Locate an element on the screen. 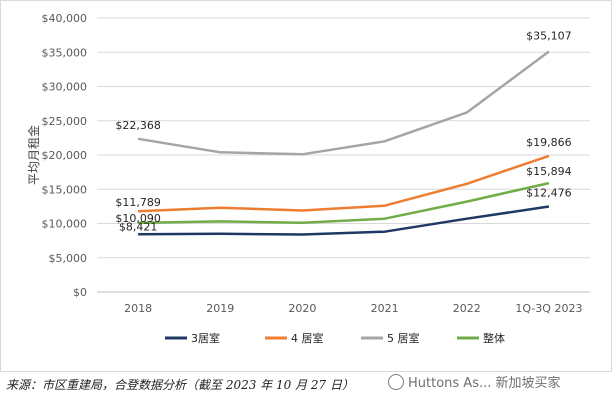 Image resolution: width=612 pixels, height=402 pixels. data-label: $10,090 is located at coordinates (138, 218).